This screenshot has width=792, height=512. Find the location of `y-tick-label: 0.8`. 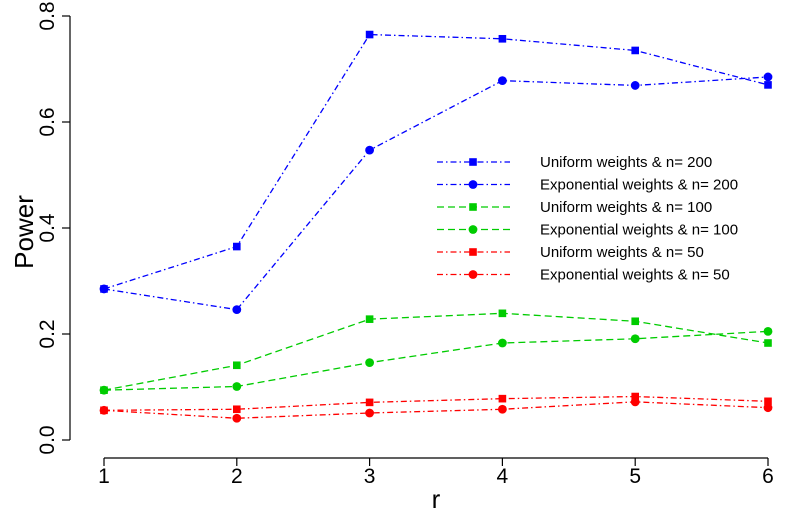

y-tick-label: 0.8 is located at coordinates (47, 15).